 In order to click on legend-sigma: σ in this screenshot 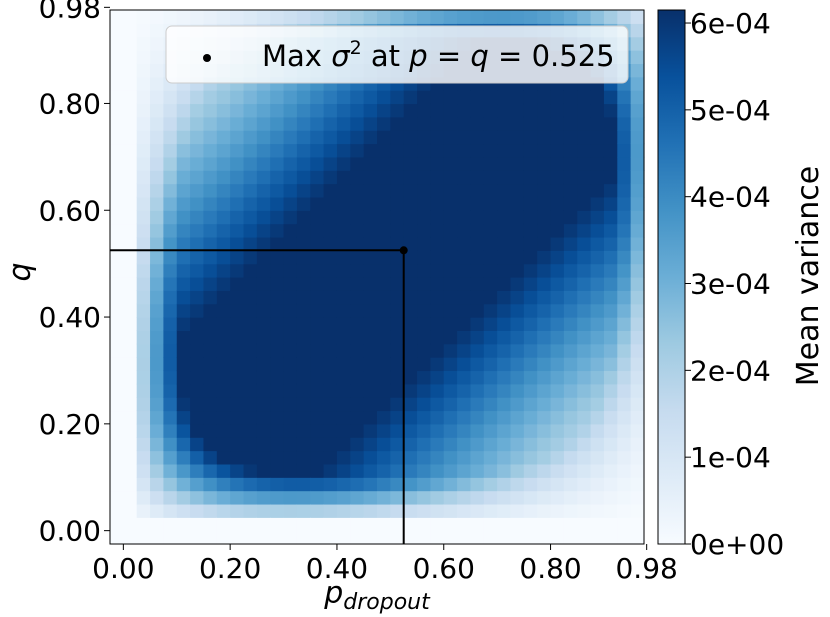, I will do `click(341, 56)`.